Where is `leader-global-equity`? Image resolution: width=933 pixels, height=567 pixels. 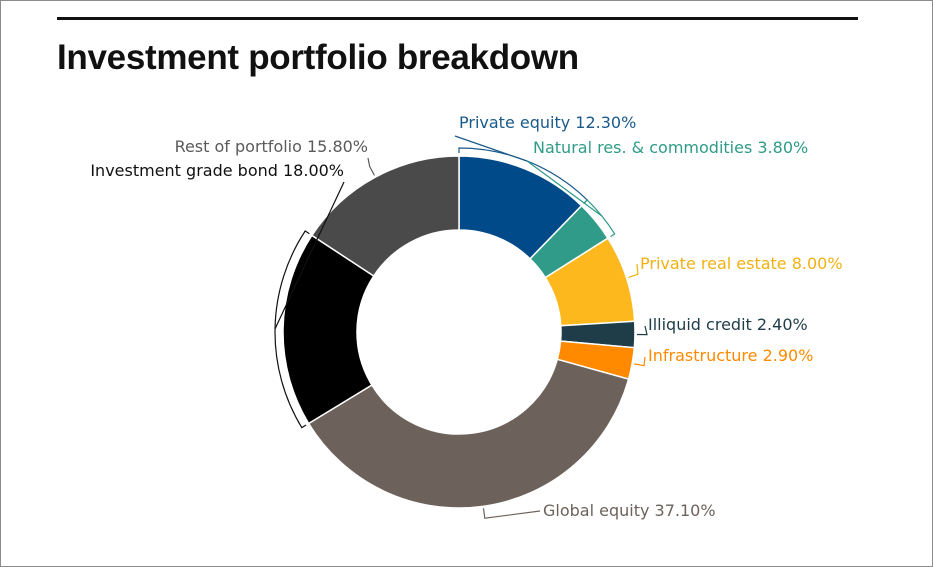
leader-global-equity is located at coordinates (511, 513).